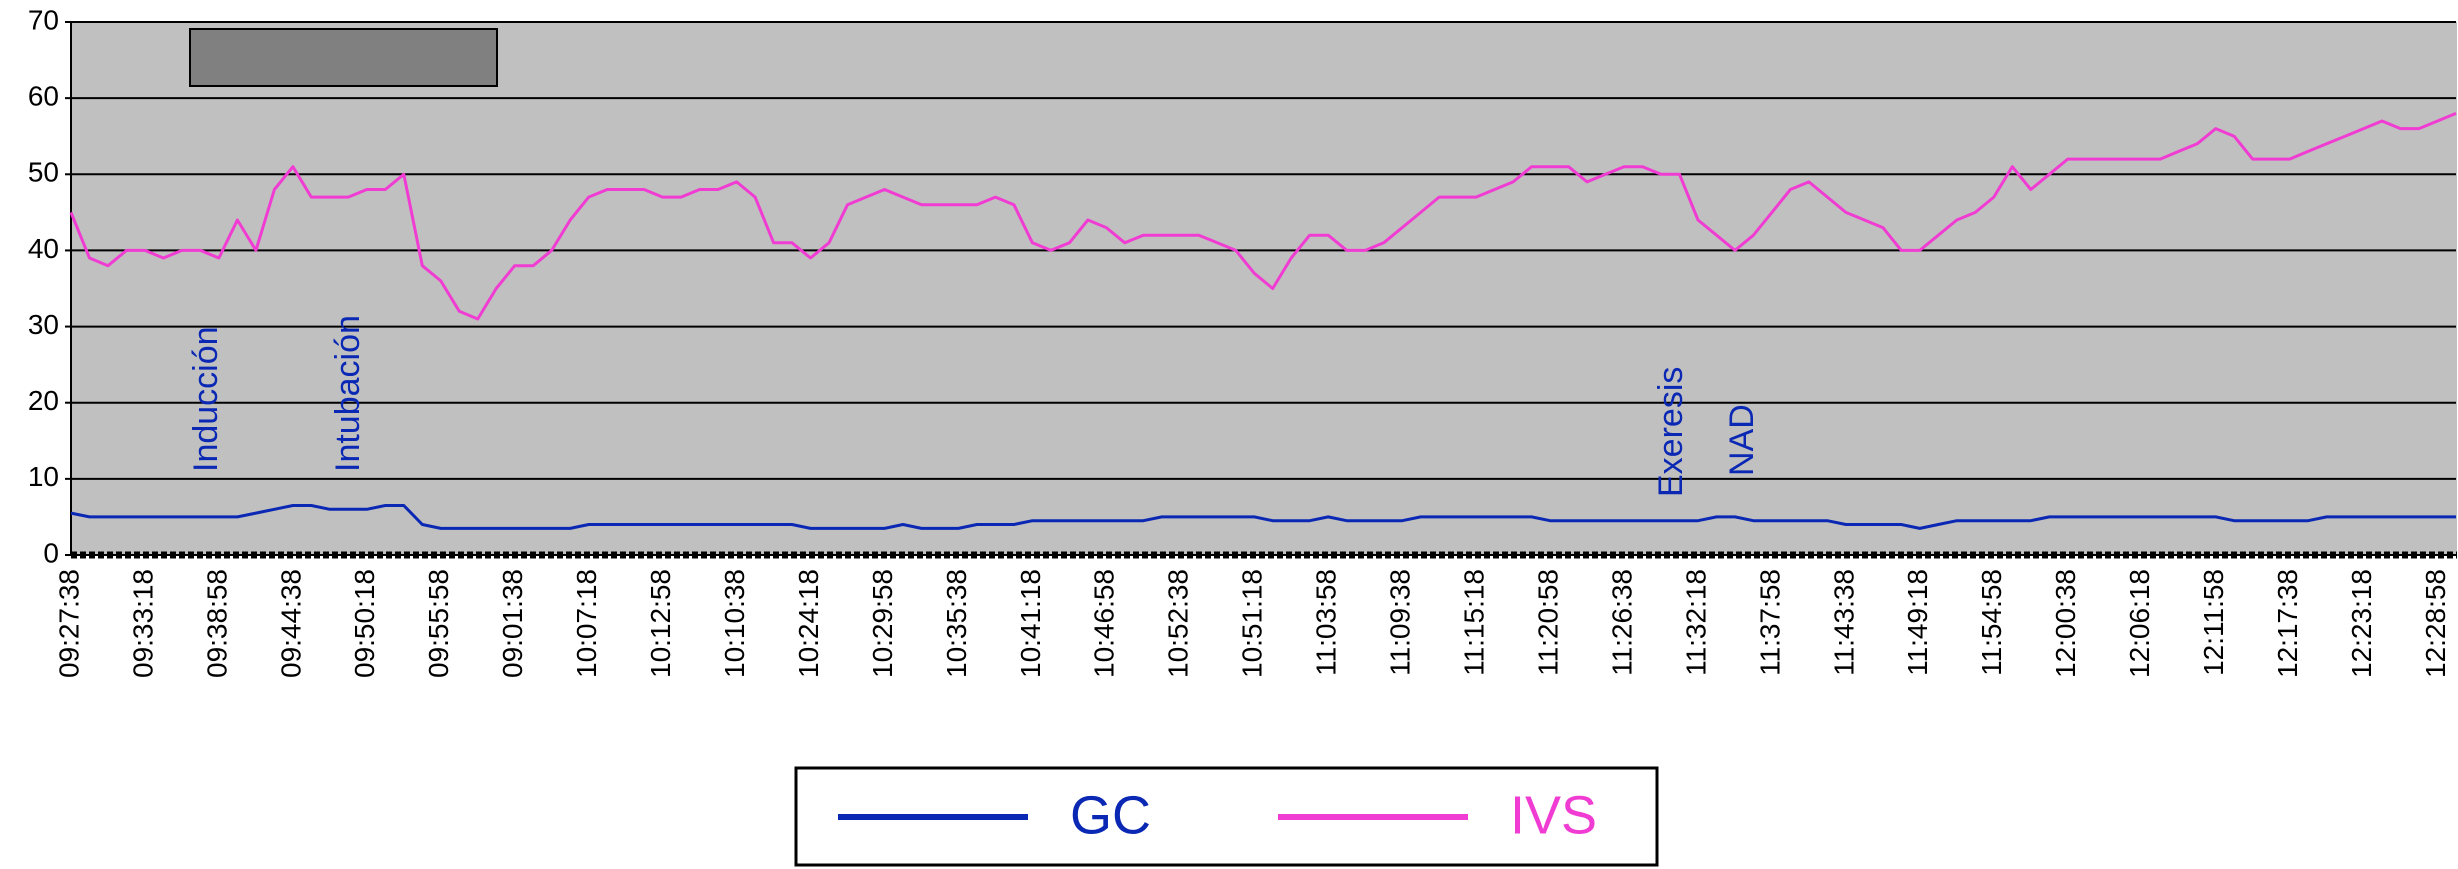 This screenshot has height=869, width=2458. I want to click on series-line, so click(1263, 517).